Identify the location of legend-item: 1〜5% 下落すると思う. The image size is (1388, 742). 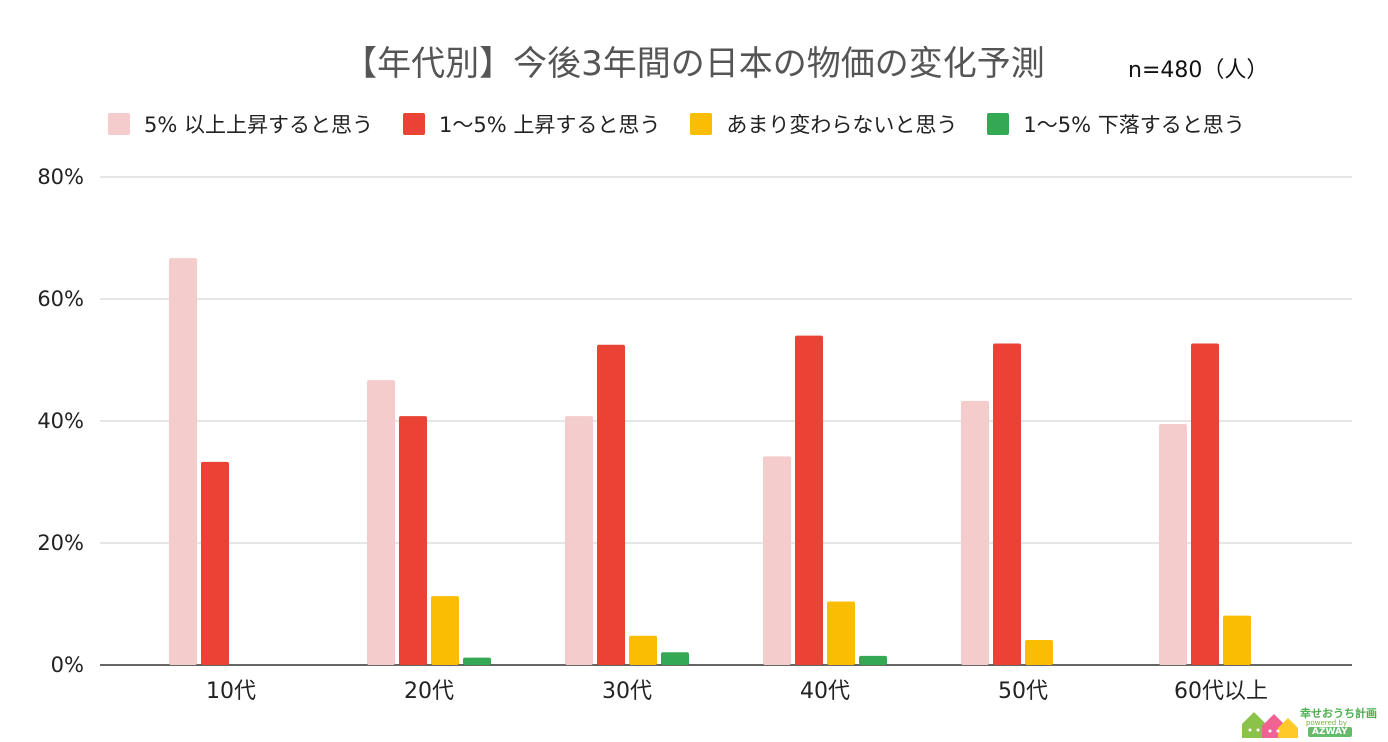
(1116, 124).